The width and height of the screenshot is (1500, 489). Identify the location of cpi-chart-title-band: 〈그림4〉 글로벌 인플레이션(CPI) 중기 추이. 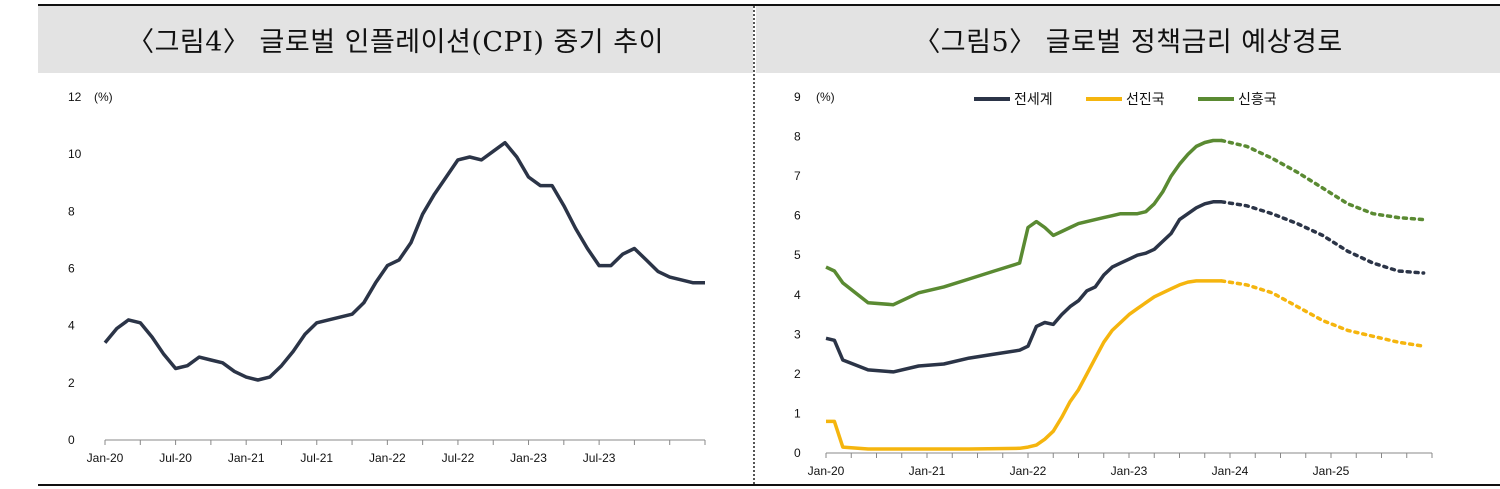
(395, 39).